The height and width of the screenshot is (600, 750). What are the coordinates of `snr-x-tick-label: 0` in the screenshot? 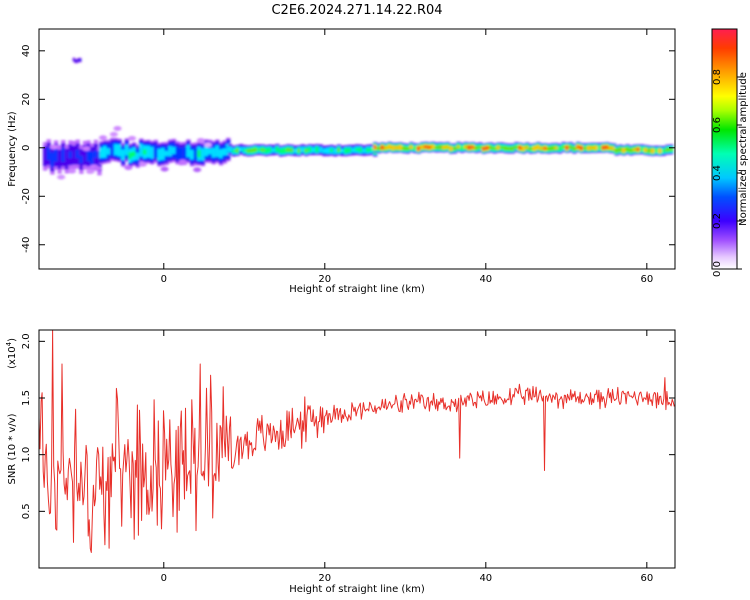 It's located at (164, 578).